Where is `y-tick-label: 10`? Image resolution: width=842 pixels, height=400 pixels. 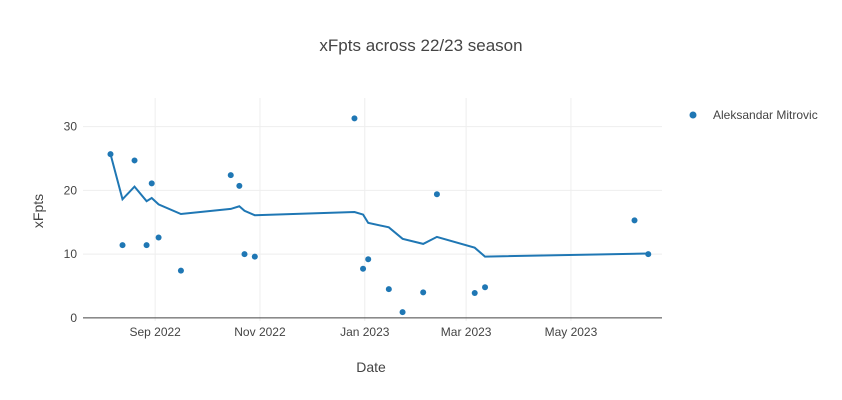
y-tick-label: 10 is located at coordinates (71, 254).